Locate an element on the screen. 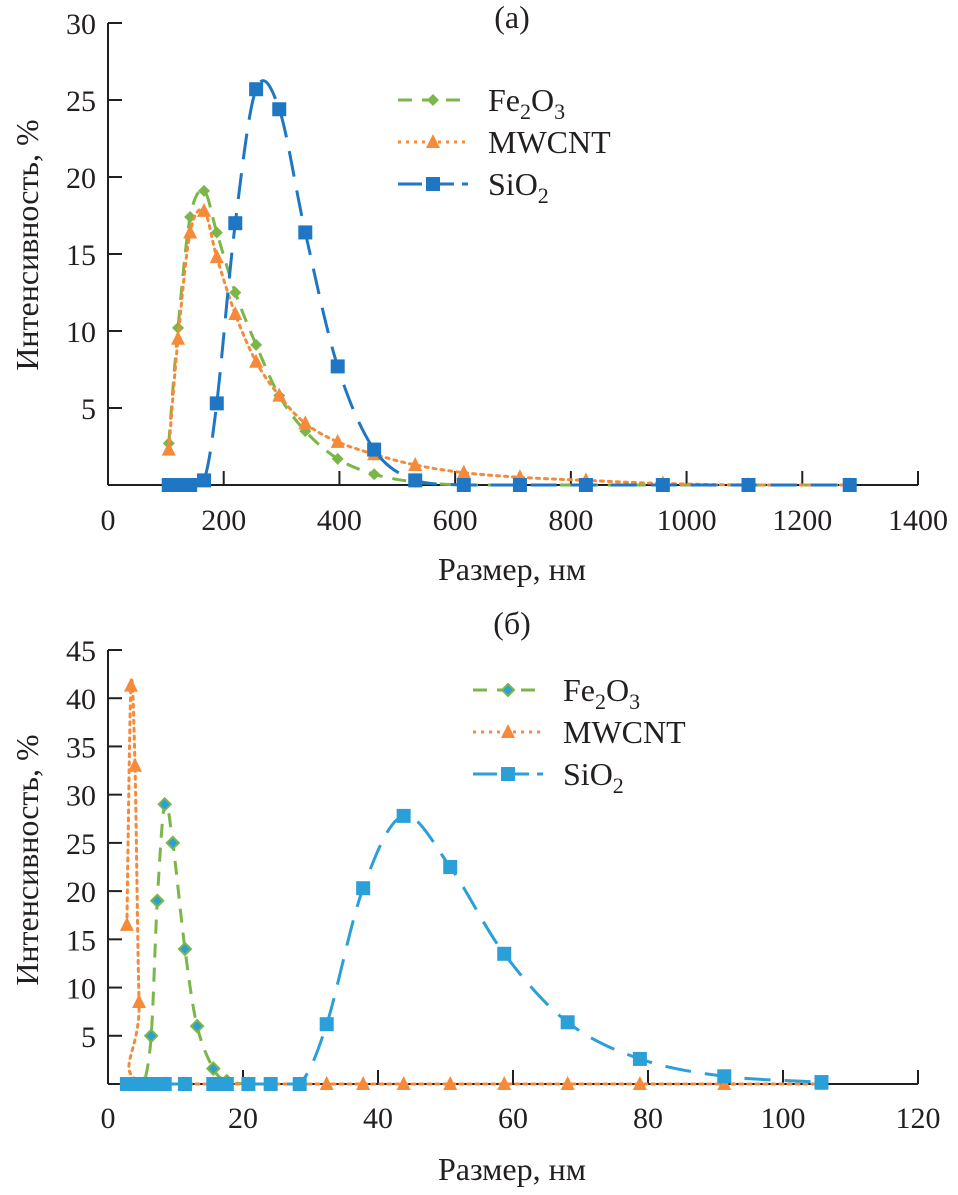 This screenshot has width=958, height=1195. x-tick-label: 100 is located at coordinates (783, 1118).